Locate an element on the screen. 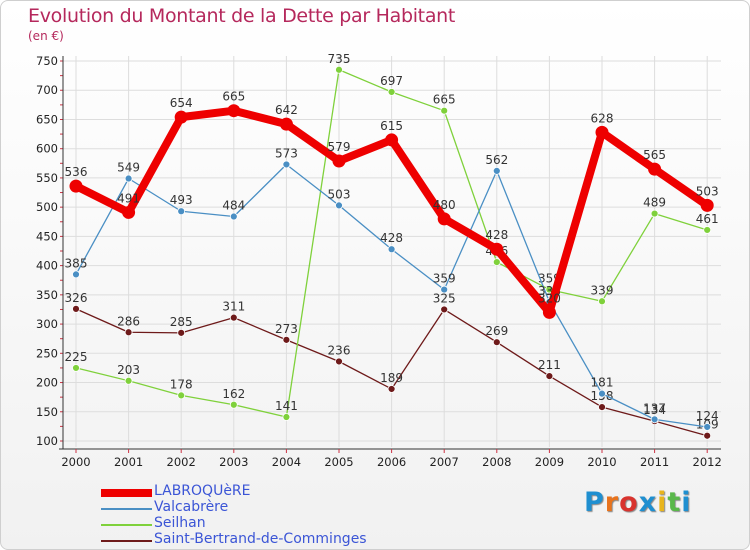 The width and height of the screenshot is (750, 550). data-label: 489 is located at coordinates (654, 203).